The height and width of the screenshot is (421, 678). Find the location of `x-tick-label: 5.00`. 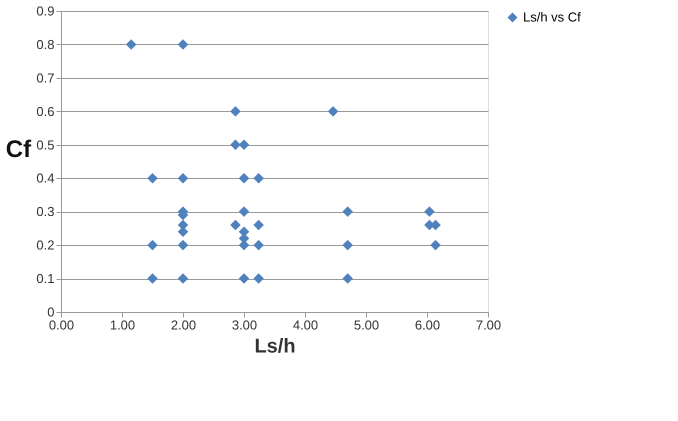

x-tick-label: 5.00 is located at coordinates (367, 325).